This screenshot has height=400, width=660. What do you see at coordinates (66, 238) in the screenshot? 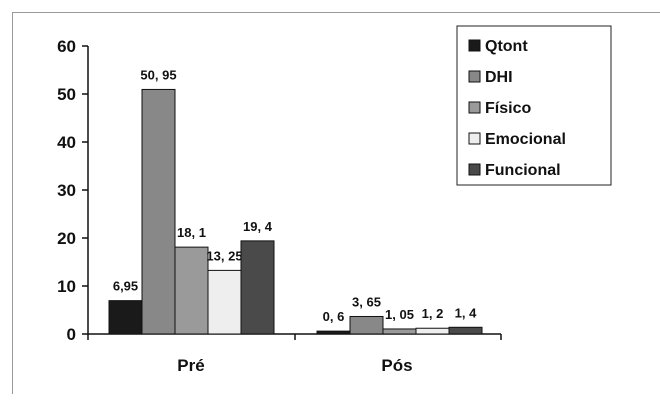
I see `y-tick-label: 20` at bounding box center [66, 238].